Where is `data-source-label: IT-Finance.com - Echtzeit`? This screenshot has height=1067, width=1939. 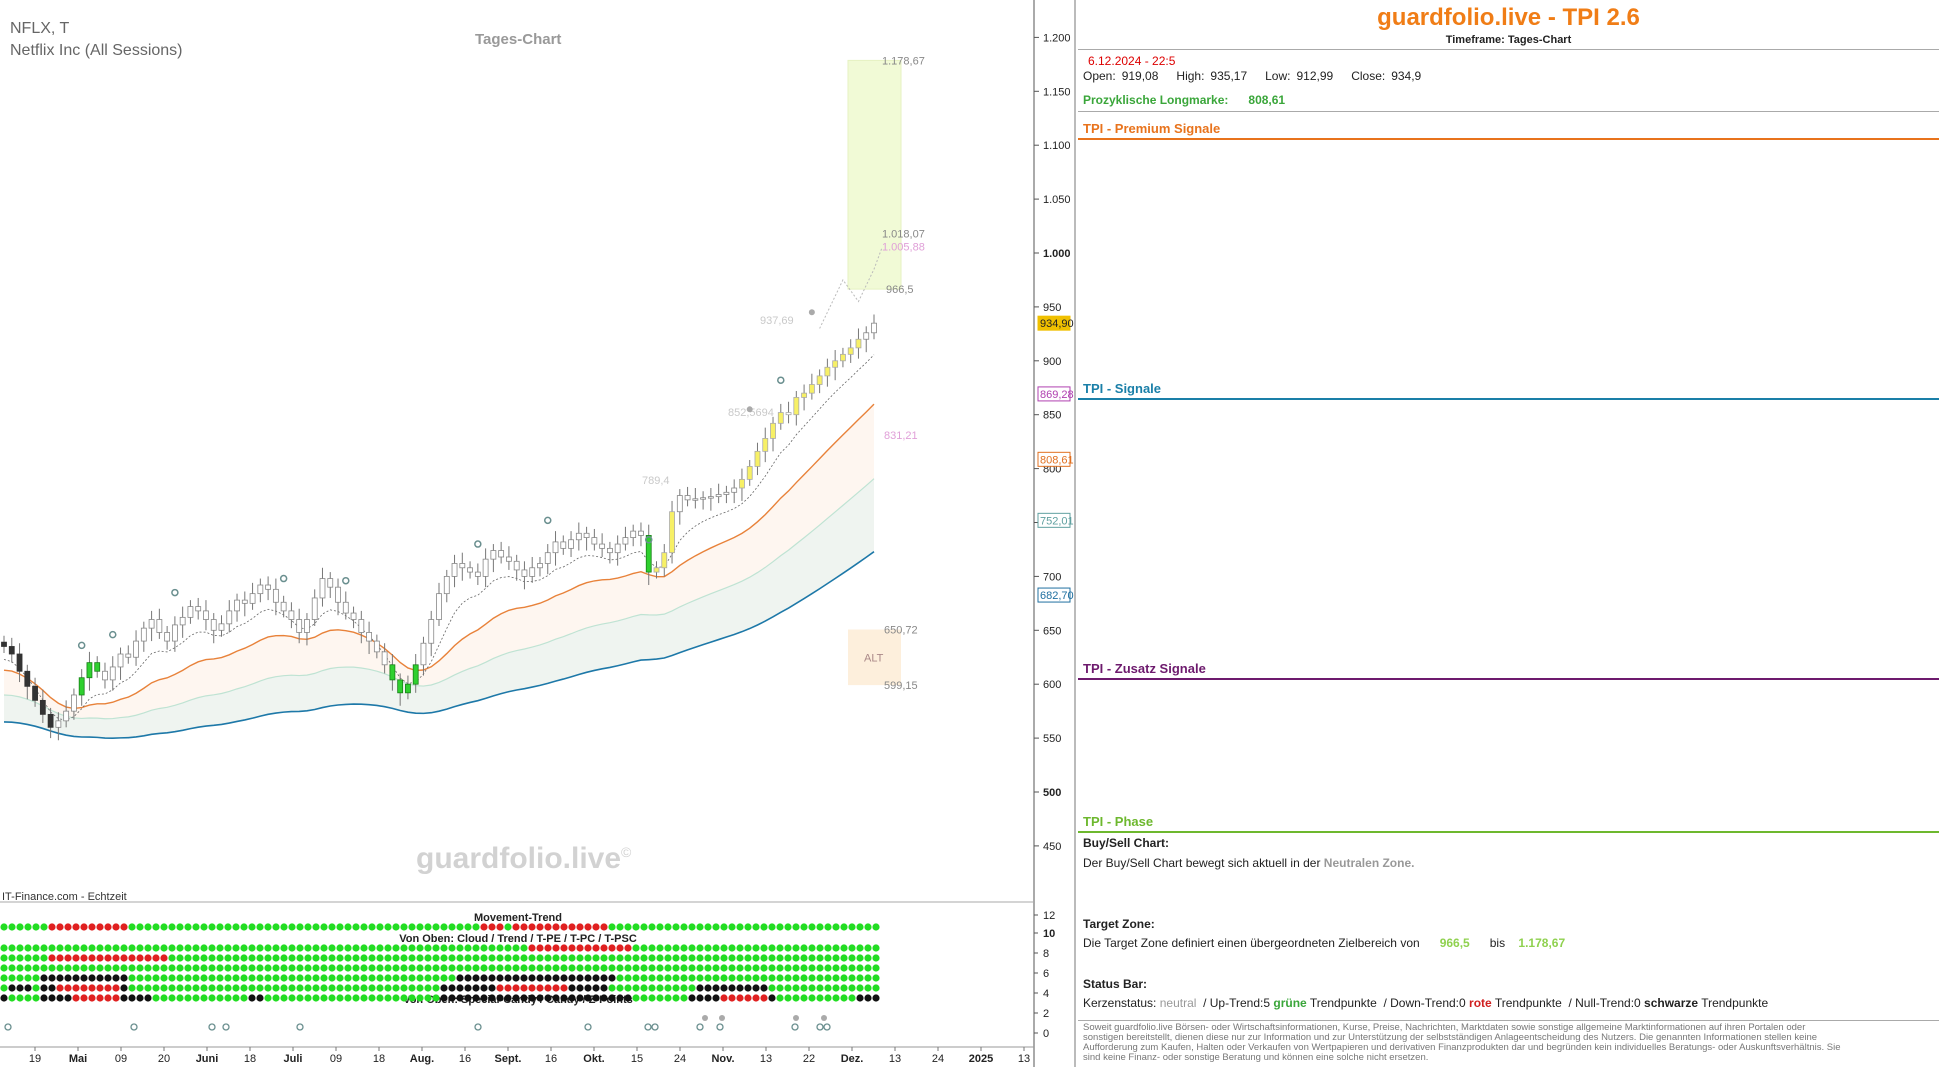
data-source-label: IT-Finance.com - Echtzeit is located at coordinates (64, 897).